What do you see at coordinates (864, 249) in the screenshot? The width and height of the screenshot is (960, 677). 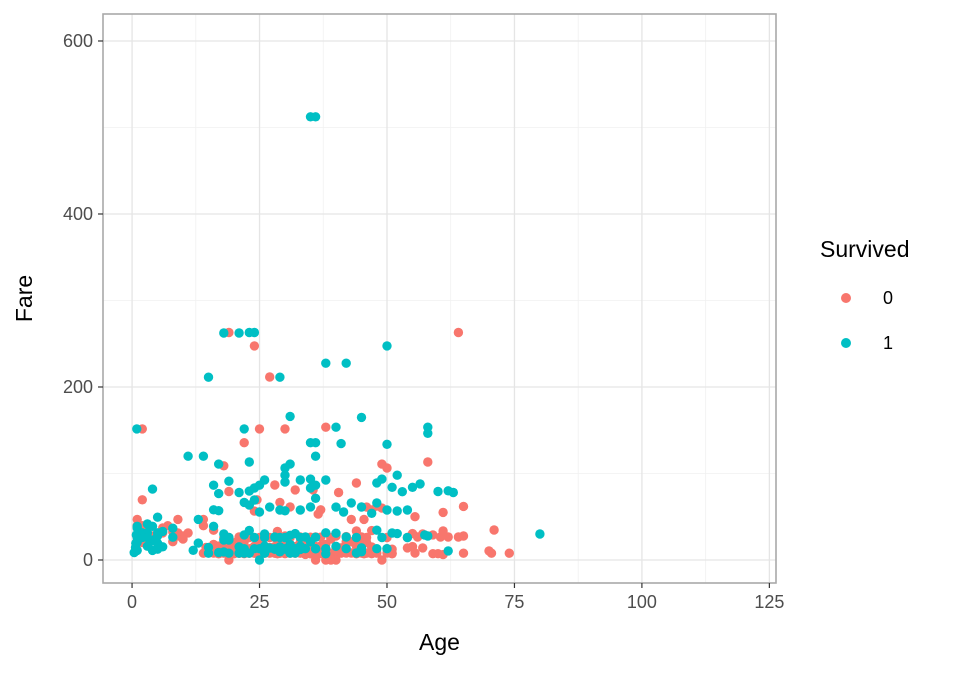 I see `legend-title: Survived` at bounding box center [864, 249].